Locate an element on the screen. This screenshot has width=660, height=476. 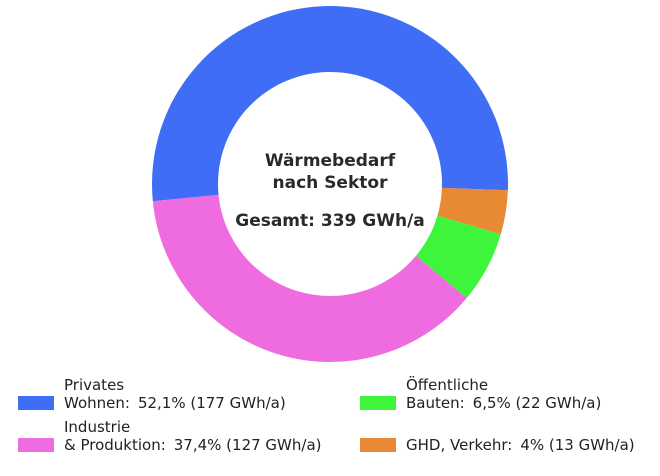
legend-item: GHD, Verkehr: 4% (13 GWh/a) is located at coordinates (510, 456).